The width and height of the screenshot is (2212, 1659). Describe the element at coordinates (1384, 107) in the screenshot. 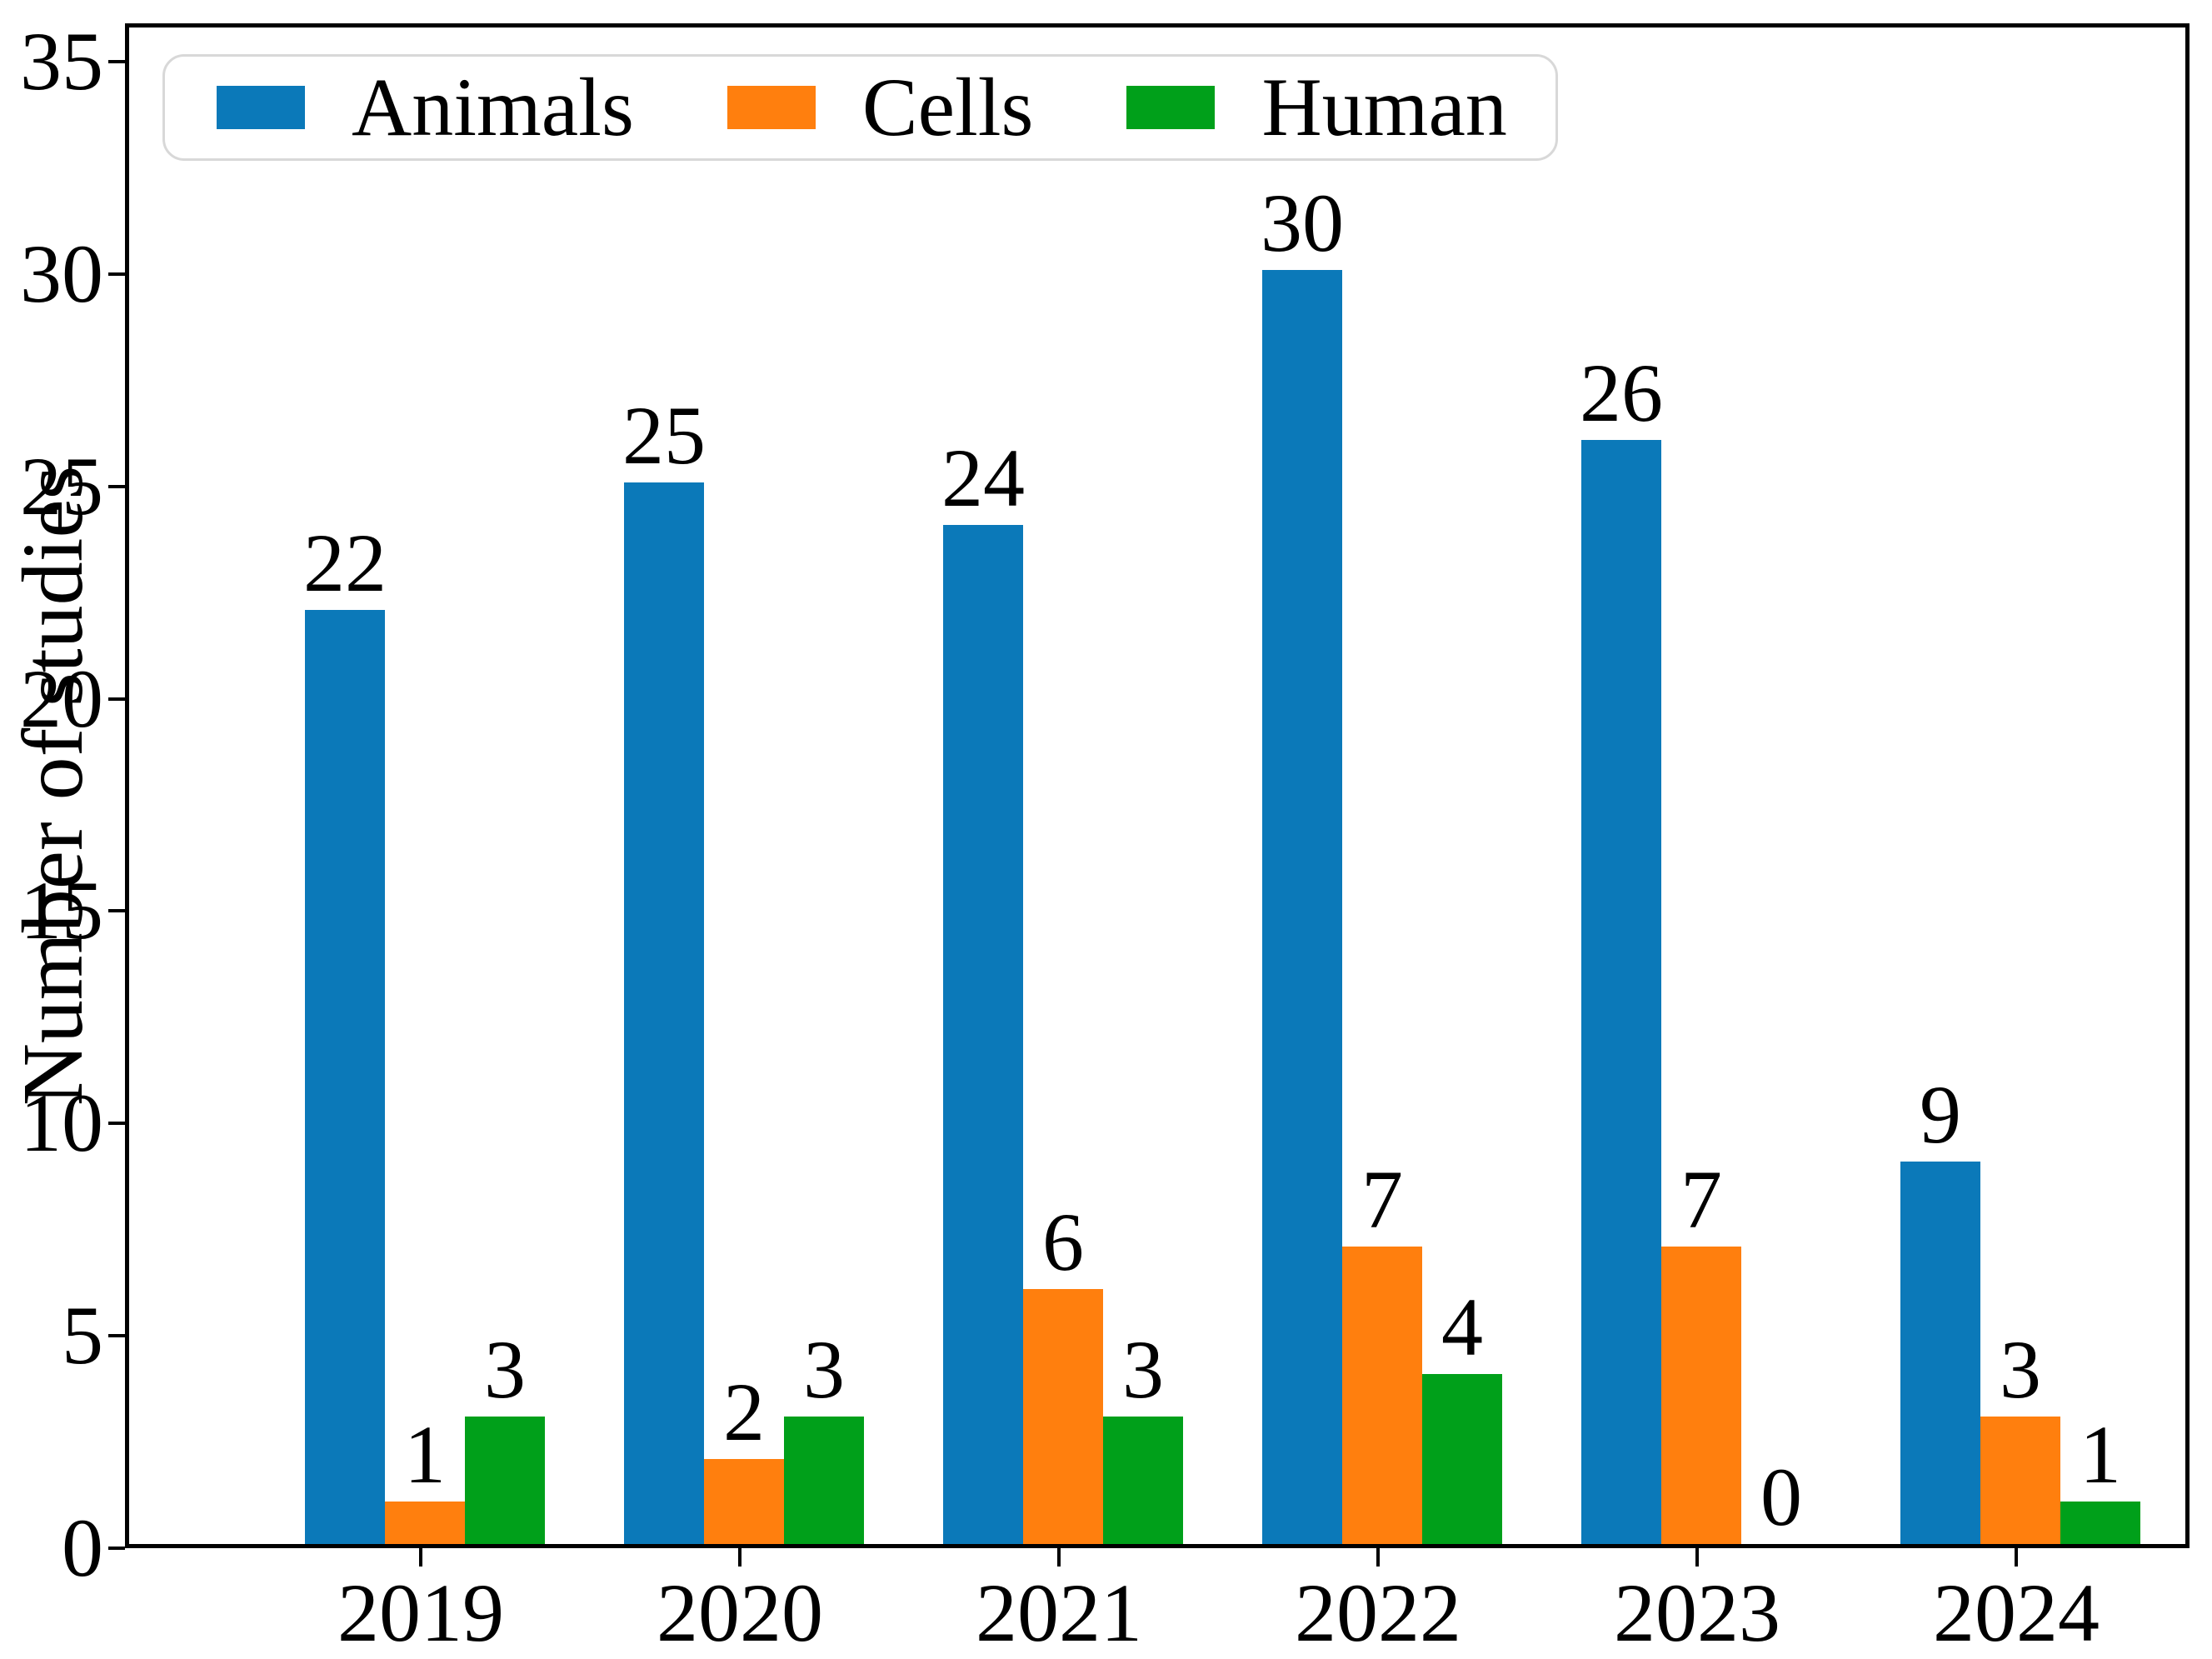

I see `legend-label-human: Human` at that location.